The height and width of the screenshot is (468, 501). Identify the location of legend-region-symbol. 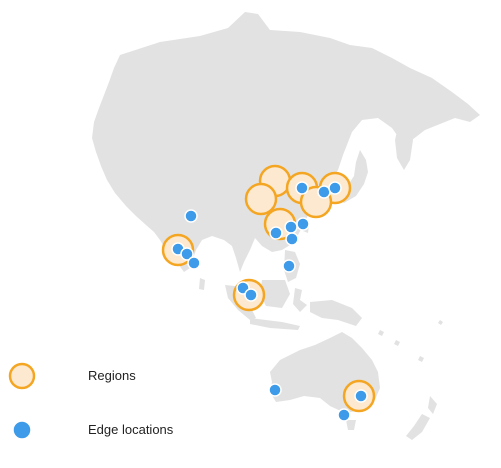
(22, 376).